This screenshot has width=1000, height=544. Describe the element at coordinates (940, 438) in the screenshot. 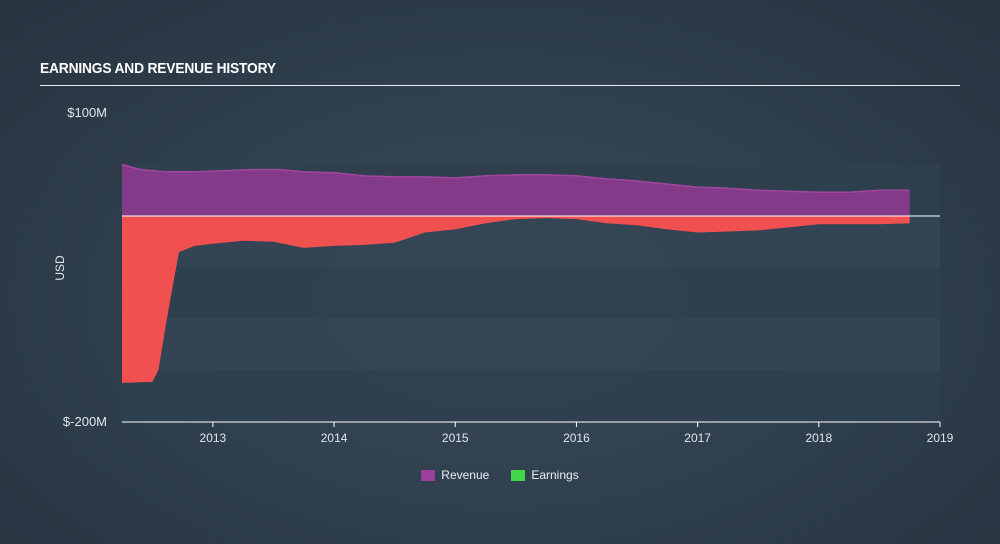

I see `x-tick-label: 2019` at that location.